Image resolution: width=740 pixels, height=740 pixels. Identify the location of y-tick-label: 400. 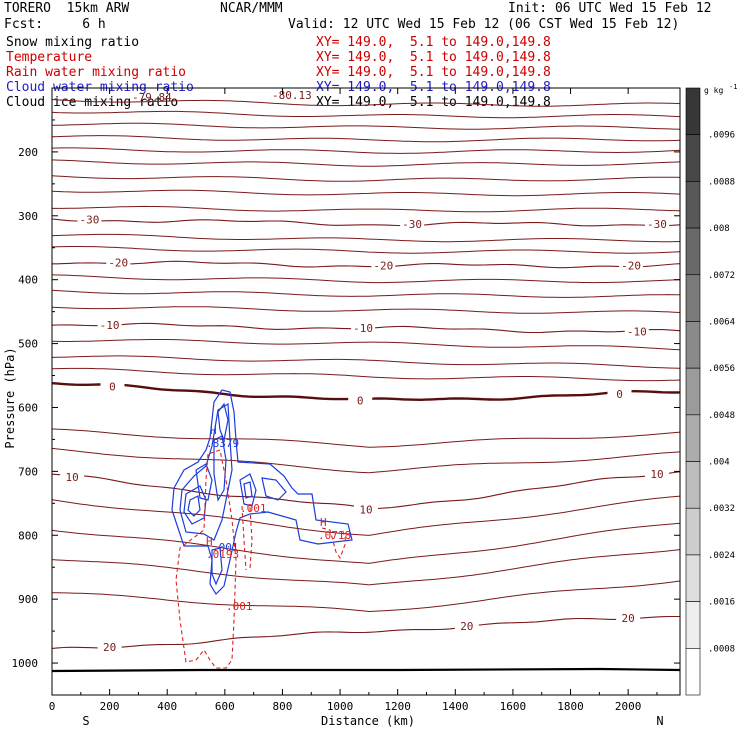
(28, 280).